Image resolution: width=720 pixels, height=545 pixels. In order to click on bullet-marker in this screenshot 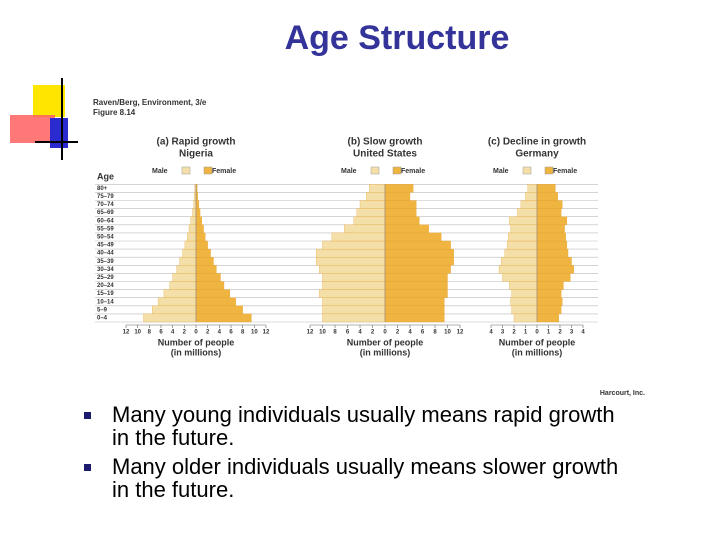, I will do `click(87, 415)`.